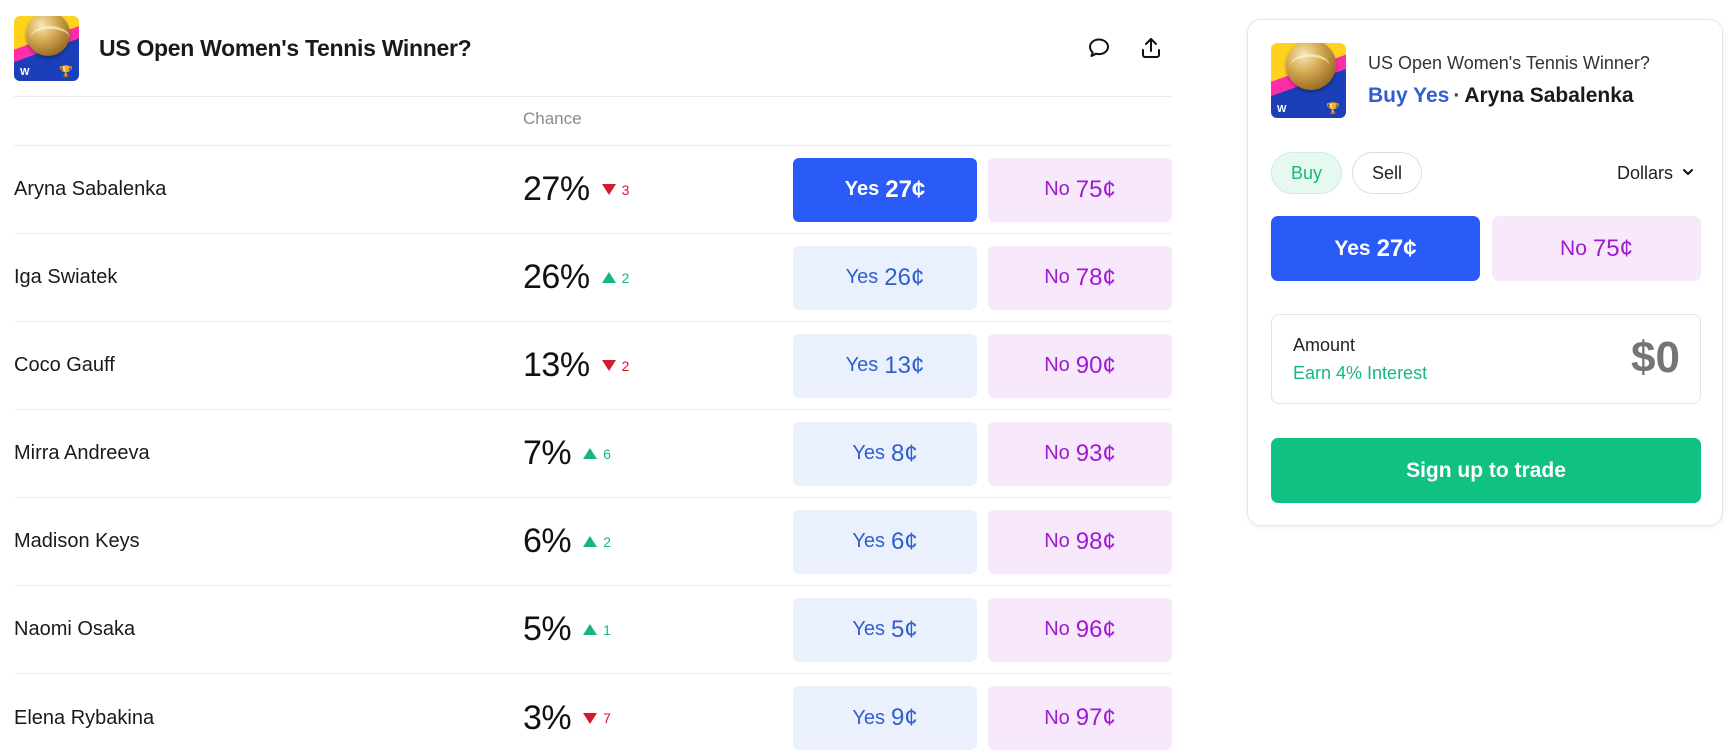 This screenshot has width=1735, height=753. I want to click on outcome-row: Madison Keys 6% 2 Yes 6¢ No 98¢, so click(593, 542).